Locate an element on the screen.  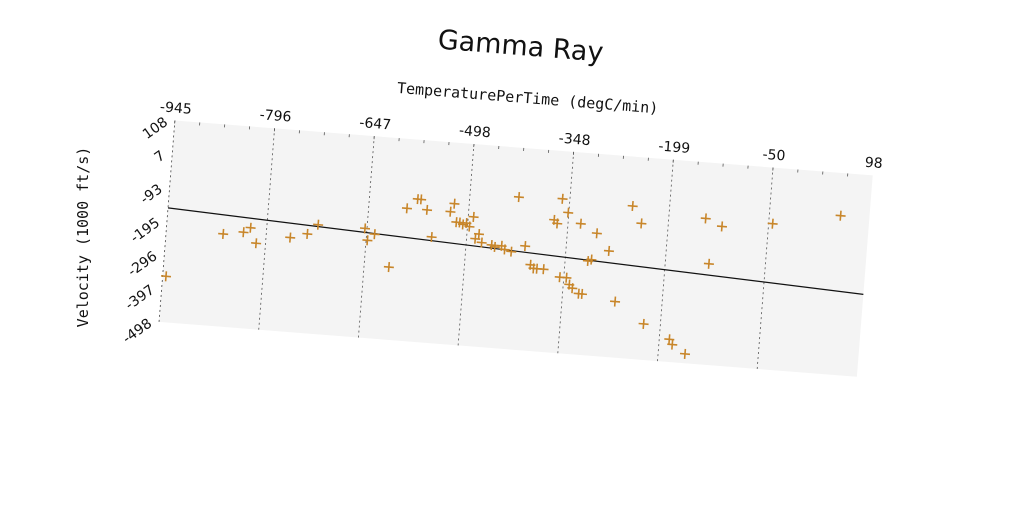
trend-line is located at coordinates (515, 251).